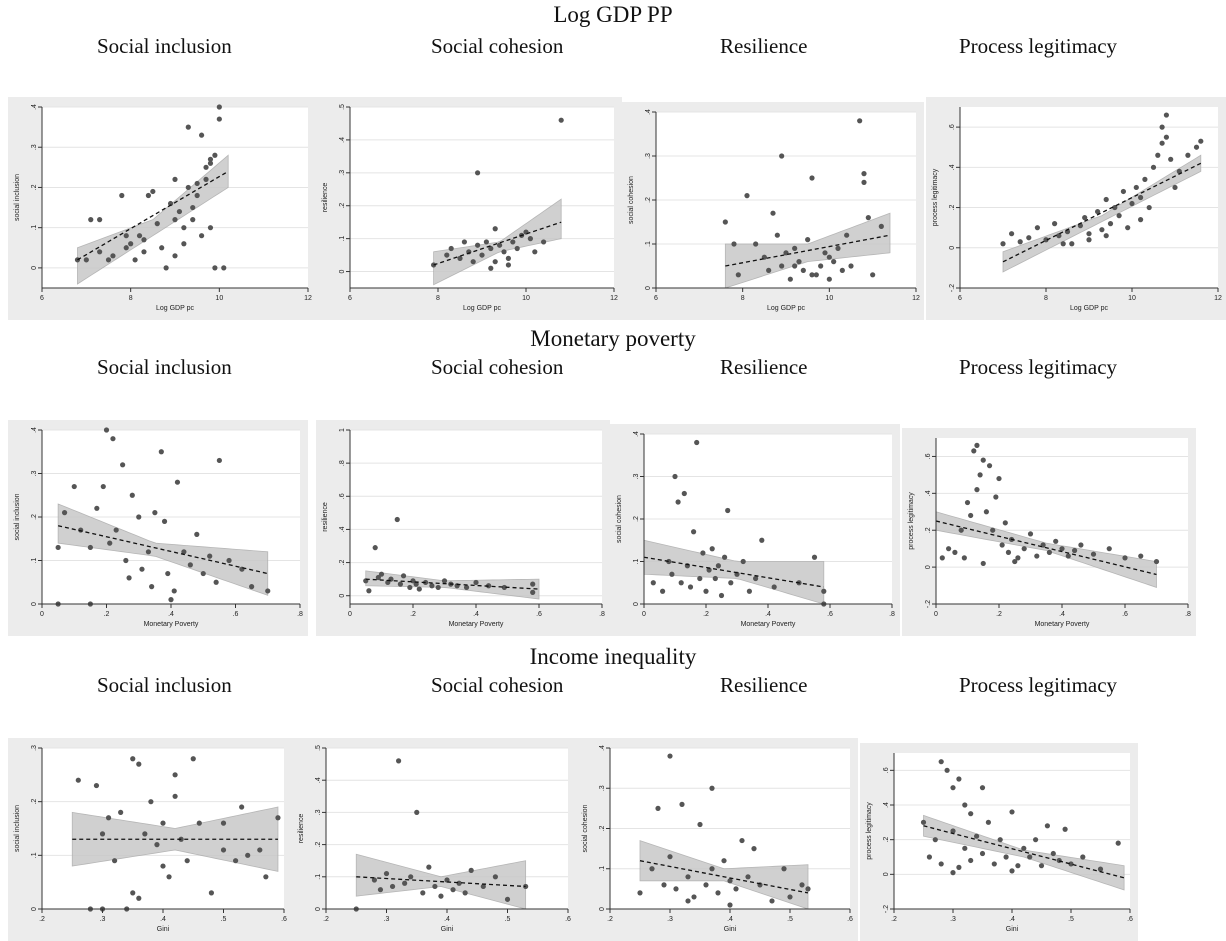 The image size is (1226, 941). What do you see at coordinates (300, 614) in the screenshot?
I see `x-tick-label: .8` at bounding box center [300, 614].